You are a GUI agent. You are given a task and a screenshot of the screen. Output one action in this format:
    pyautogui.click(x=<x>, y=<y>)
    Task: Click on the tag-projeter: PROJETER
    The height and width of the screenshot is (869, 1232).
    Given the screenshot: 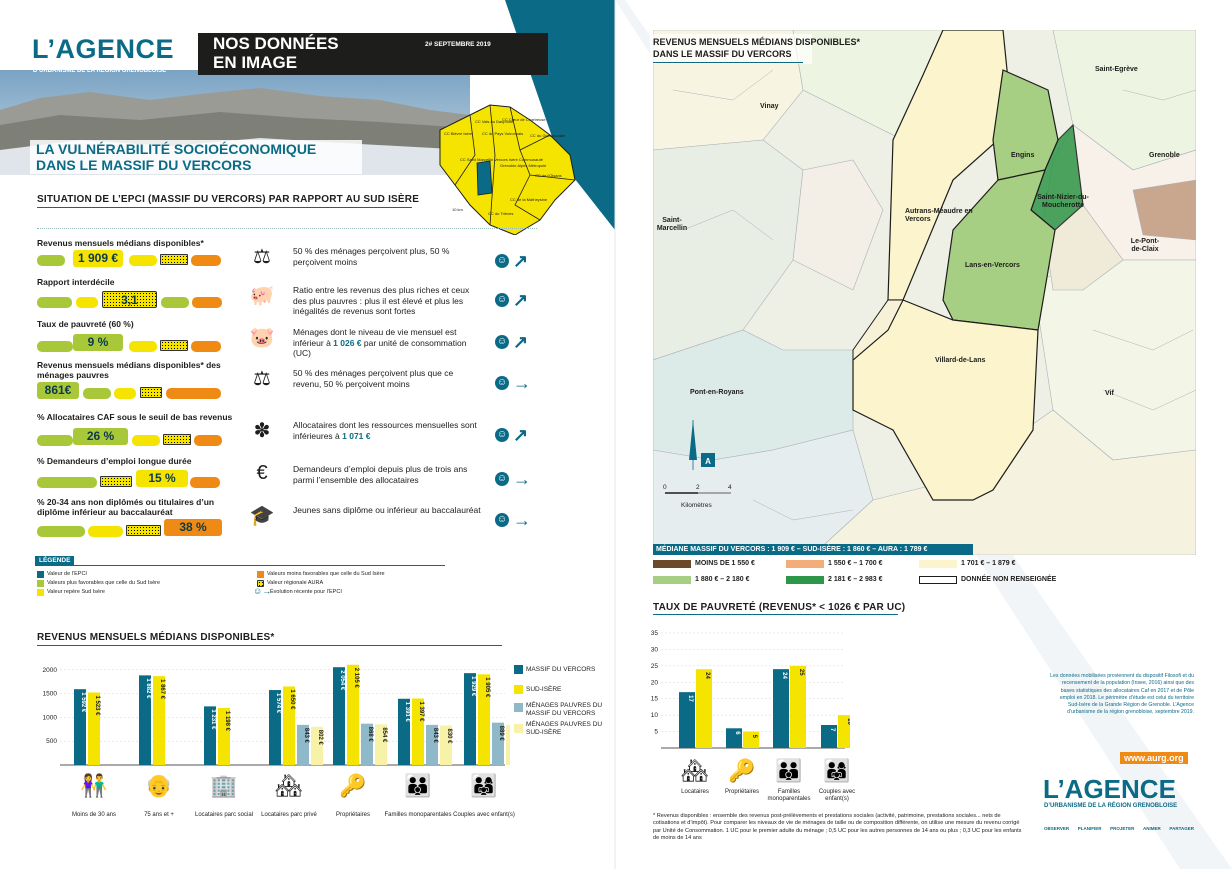 What is the action you would take?
    pyautogui.click(x=1122, y=828)
    